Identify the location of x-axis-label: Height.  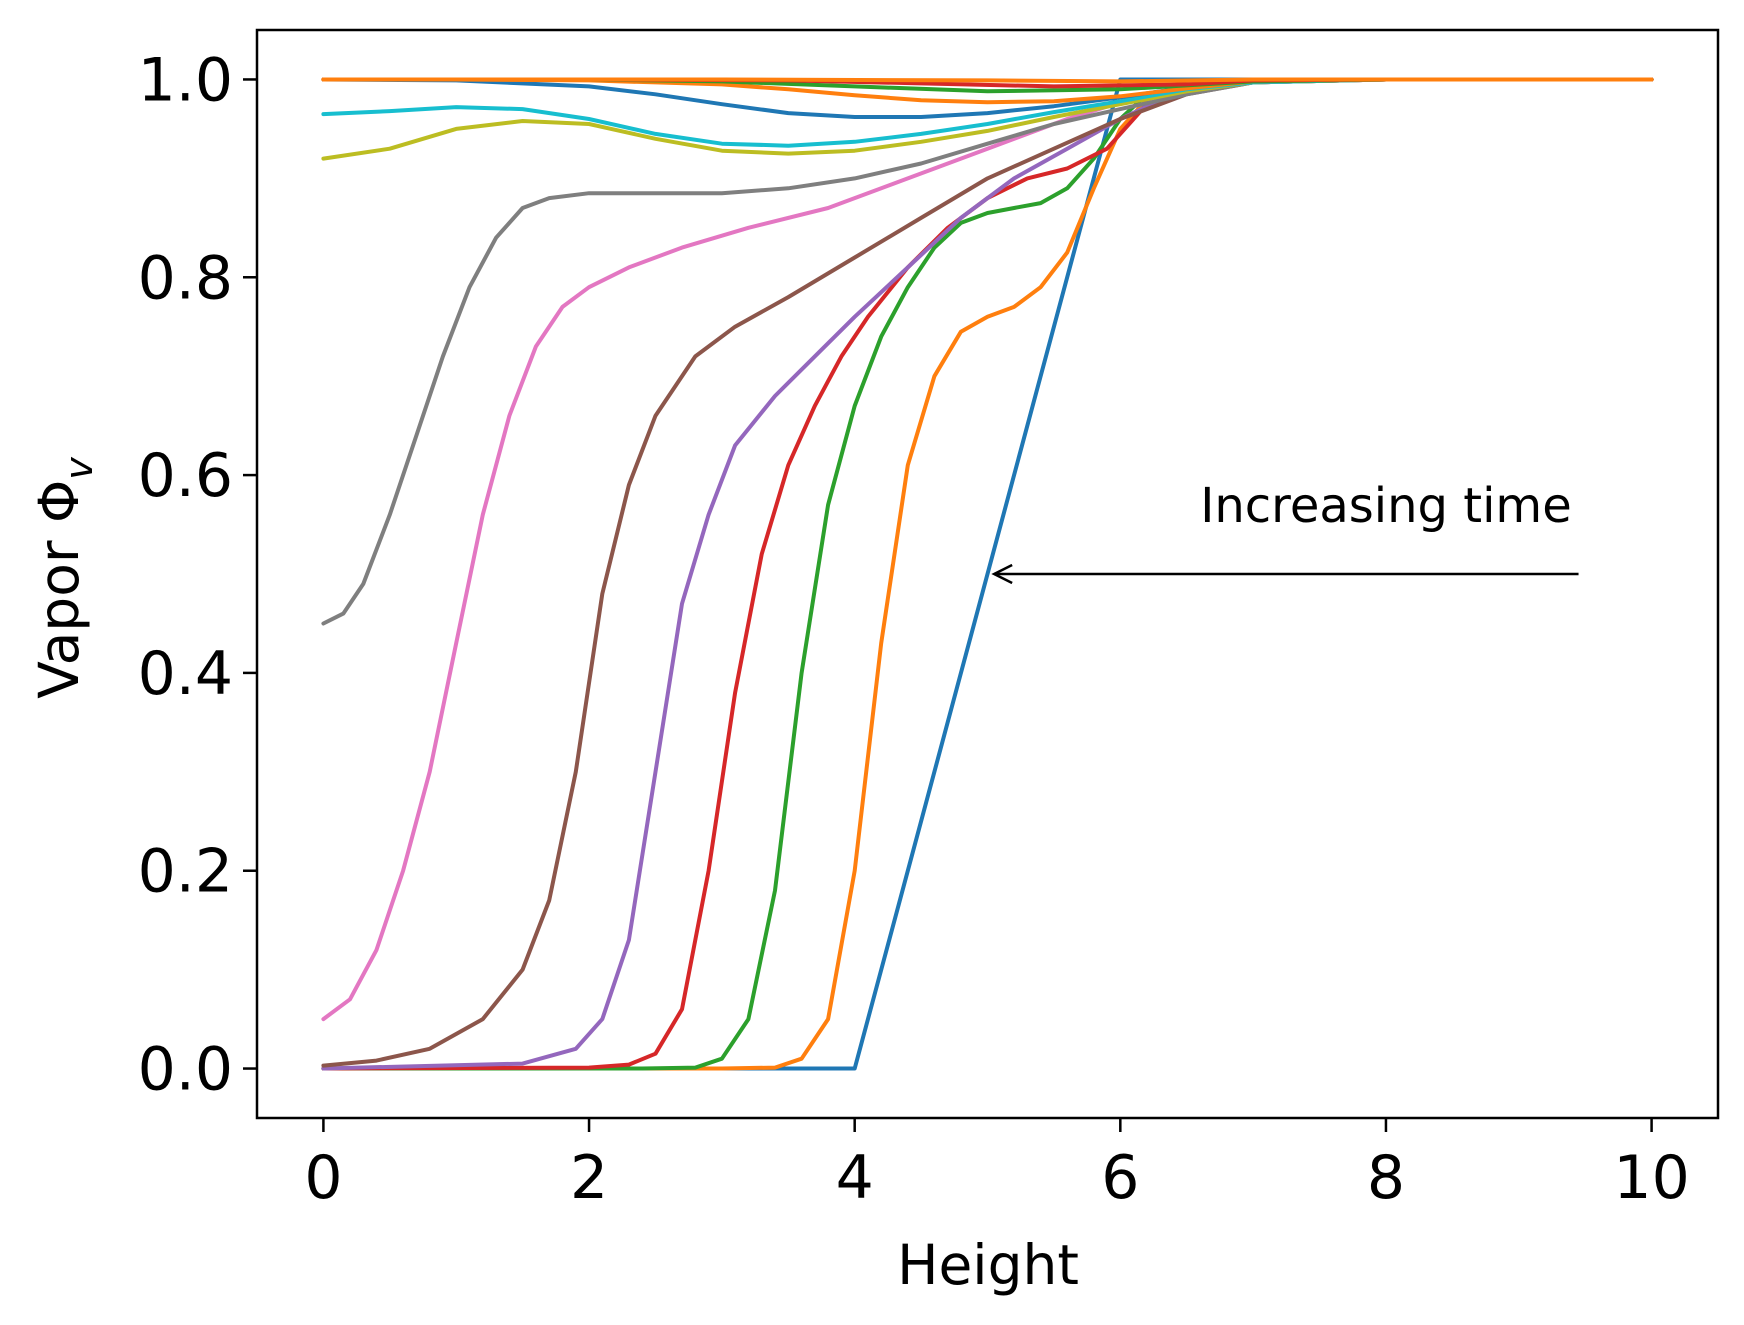
(988, 1265).